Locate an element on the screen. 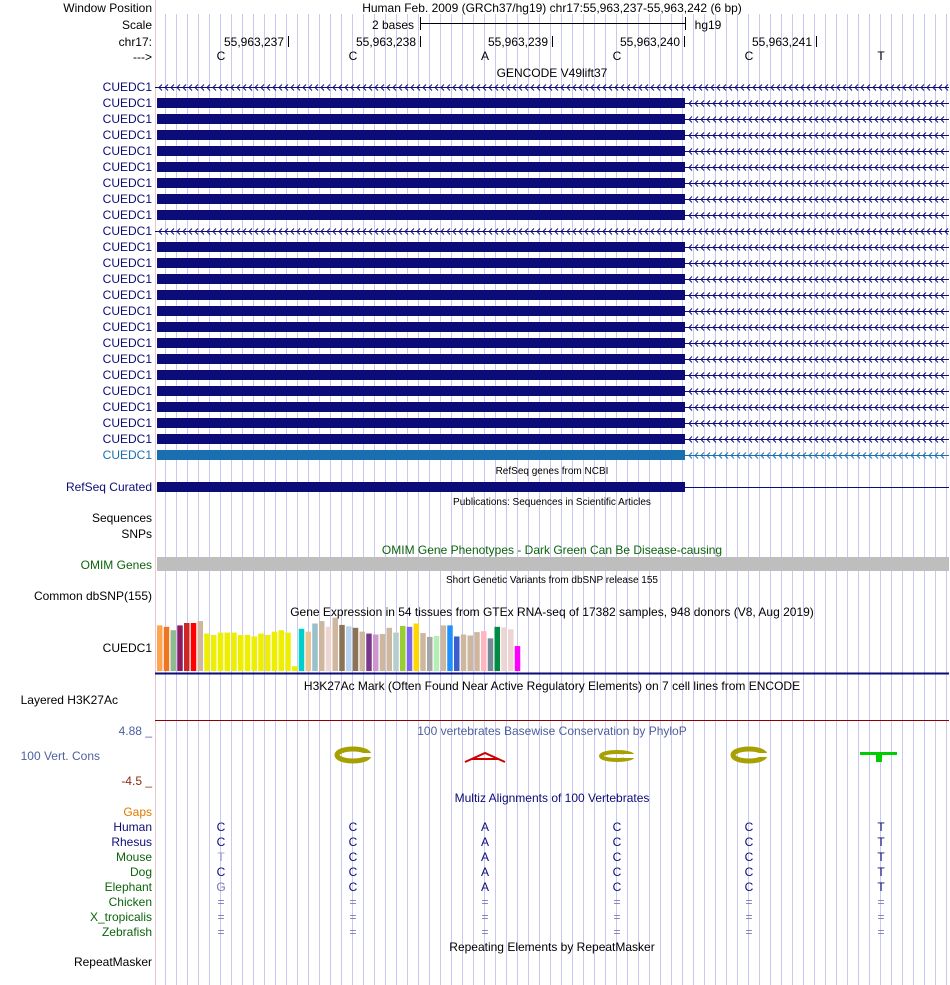 The image size is (950, 985). track-label-gtex: CUEDC1 is located at coordinates (127, 648).